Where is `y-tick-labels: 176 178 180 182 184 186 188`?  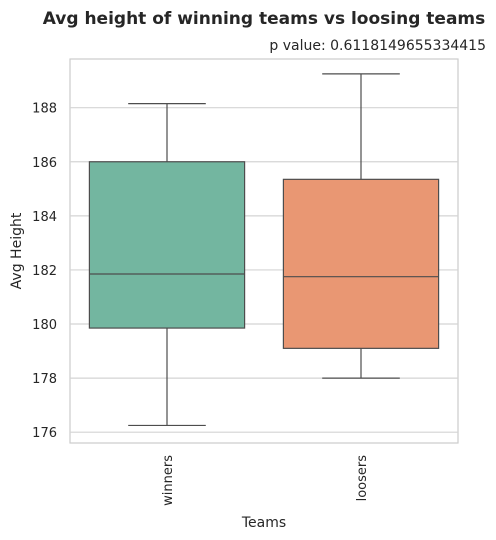
y-tick-labels: 176 178 180 182 184 186 188 is located at coordinates (44, 272).